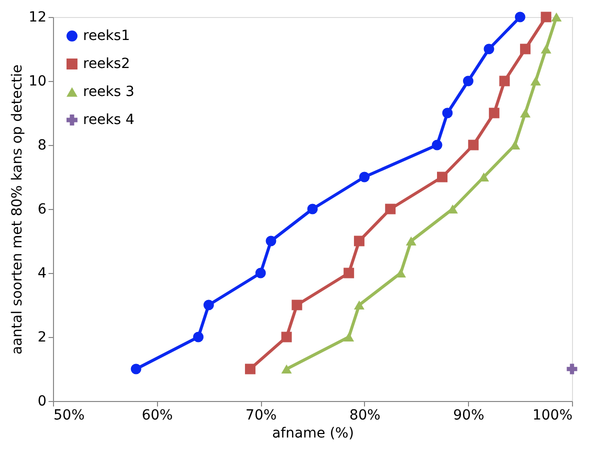 This screenshot has width=603, height=450. Describe the element at coordinates (109, 120) in the screenshot. I see `legend-label: reeks 4` at that location.